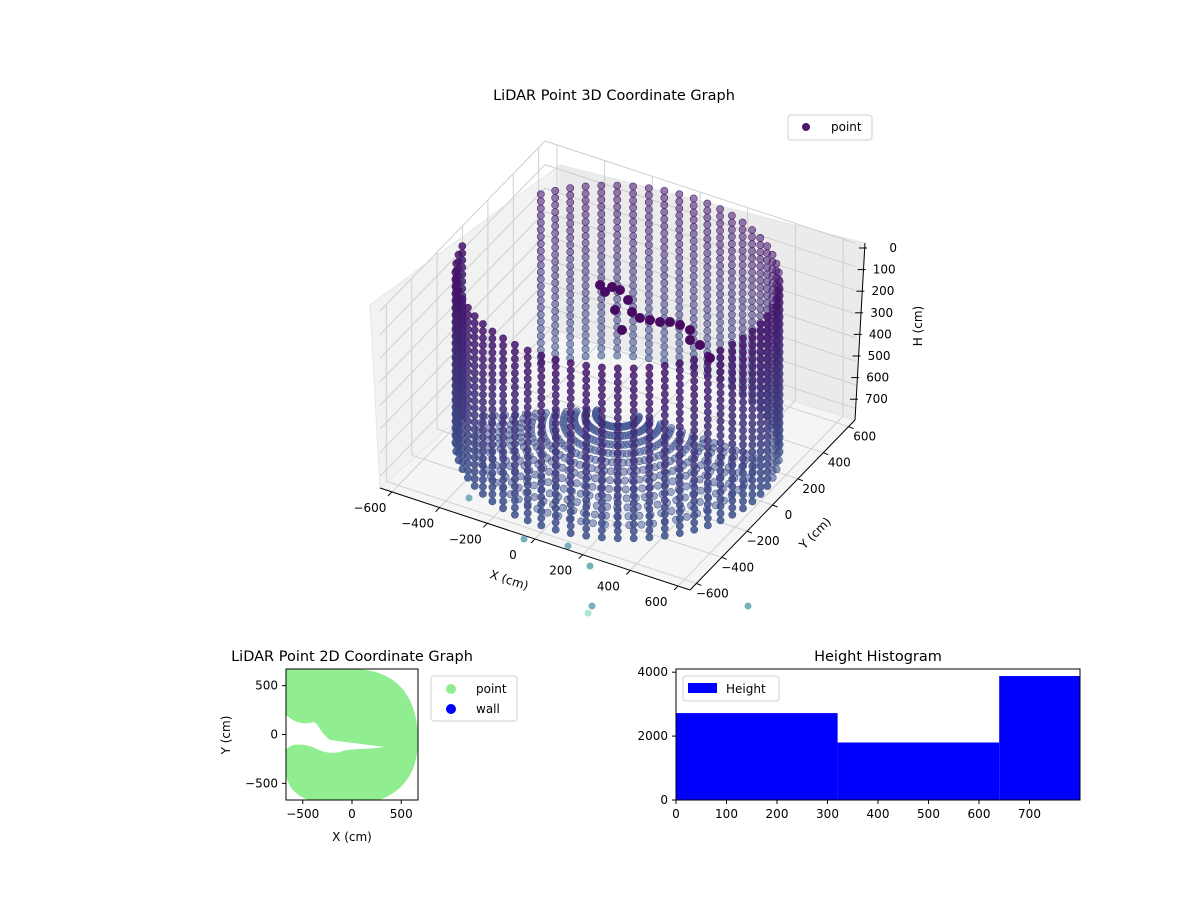 The height and width of the screenshot is (900, 1200). Describe the element at coordinates (451, 709) in the screenshot. I see `legend-marker-wall-2d` at that location.